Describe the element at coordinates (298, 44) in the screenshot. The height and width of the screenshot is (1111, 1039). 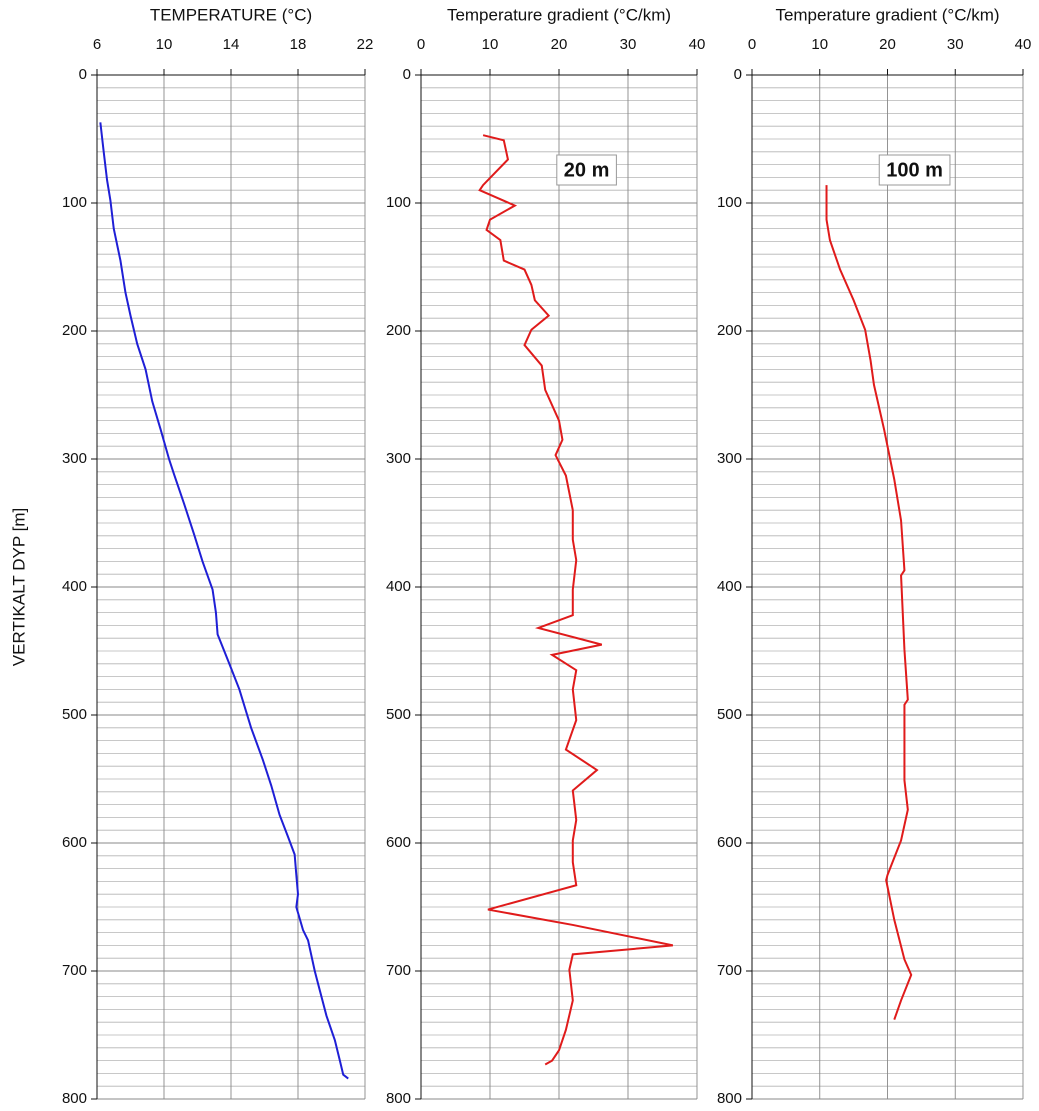
I see `x-tick-label: 18` at that location.